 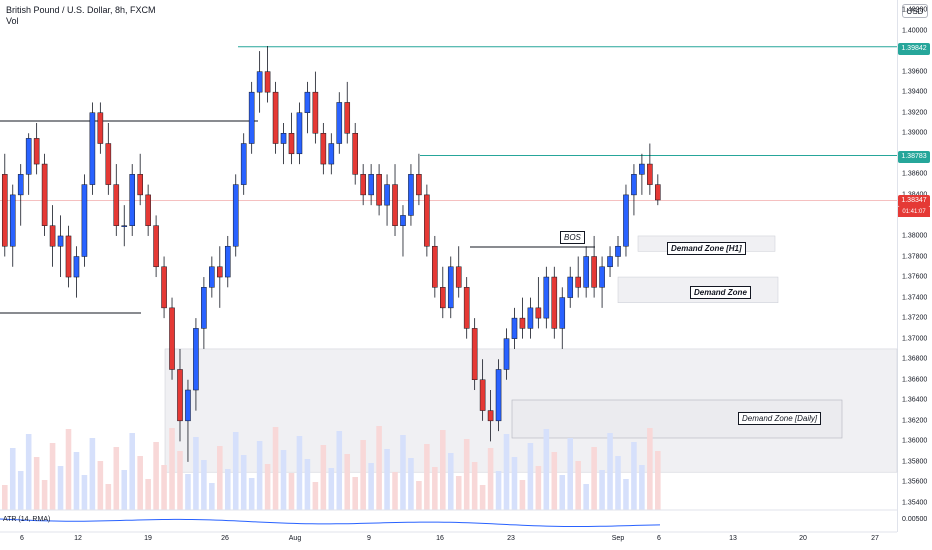 I want to click on time-tick-label: Sep, so click(x=618, y=538).